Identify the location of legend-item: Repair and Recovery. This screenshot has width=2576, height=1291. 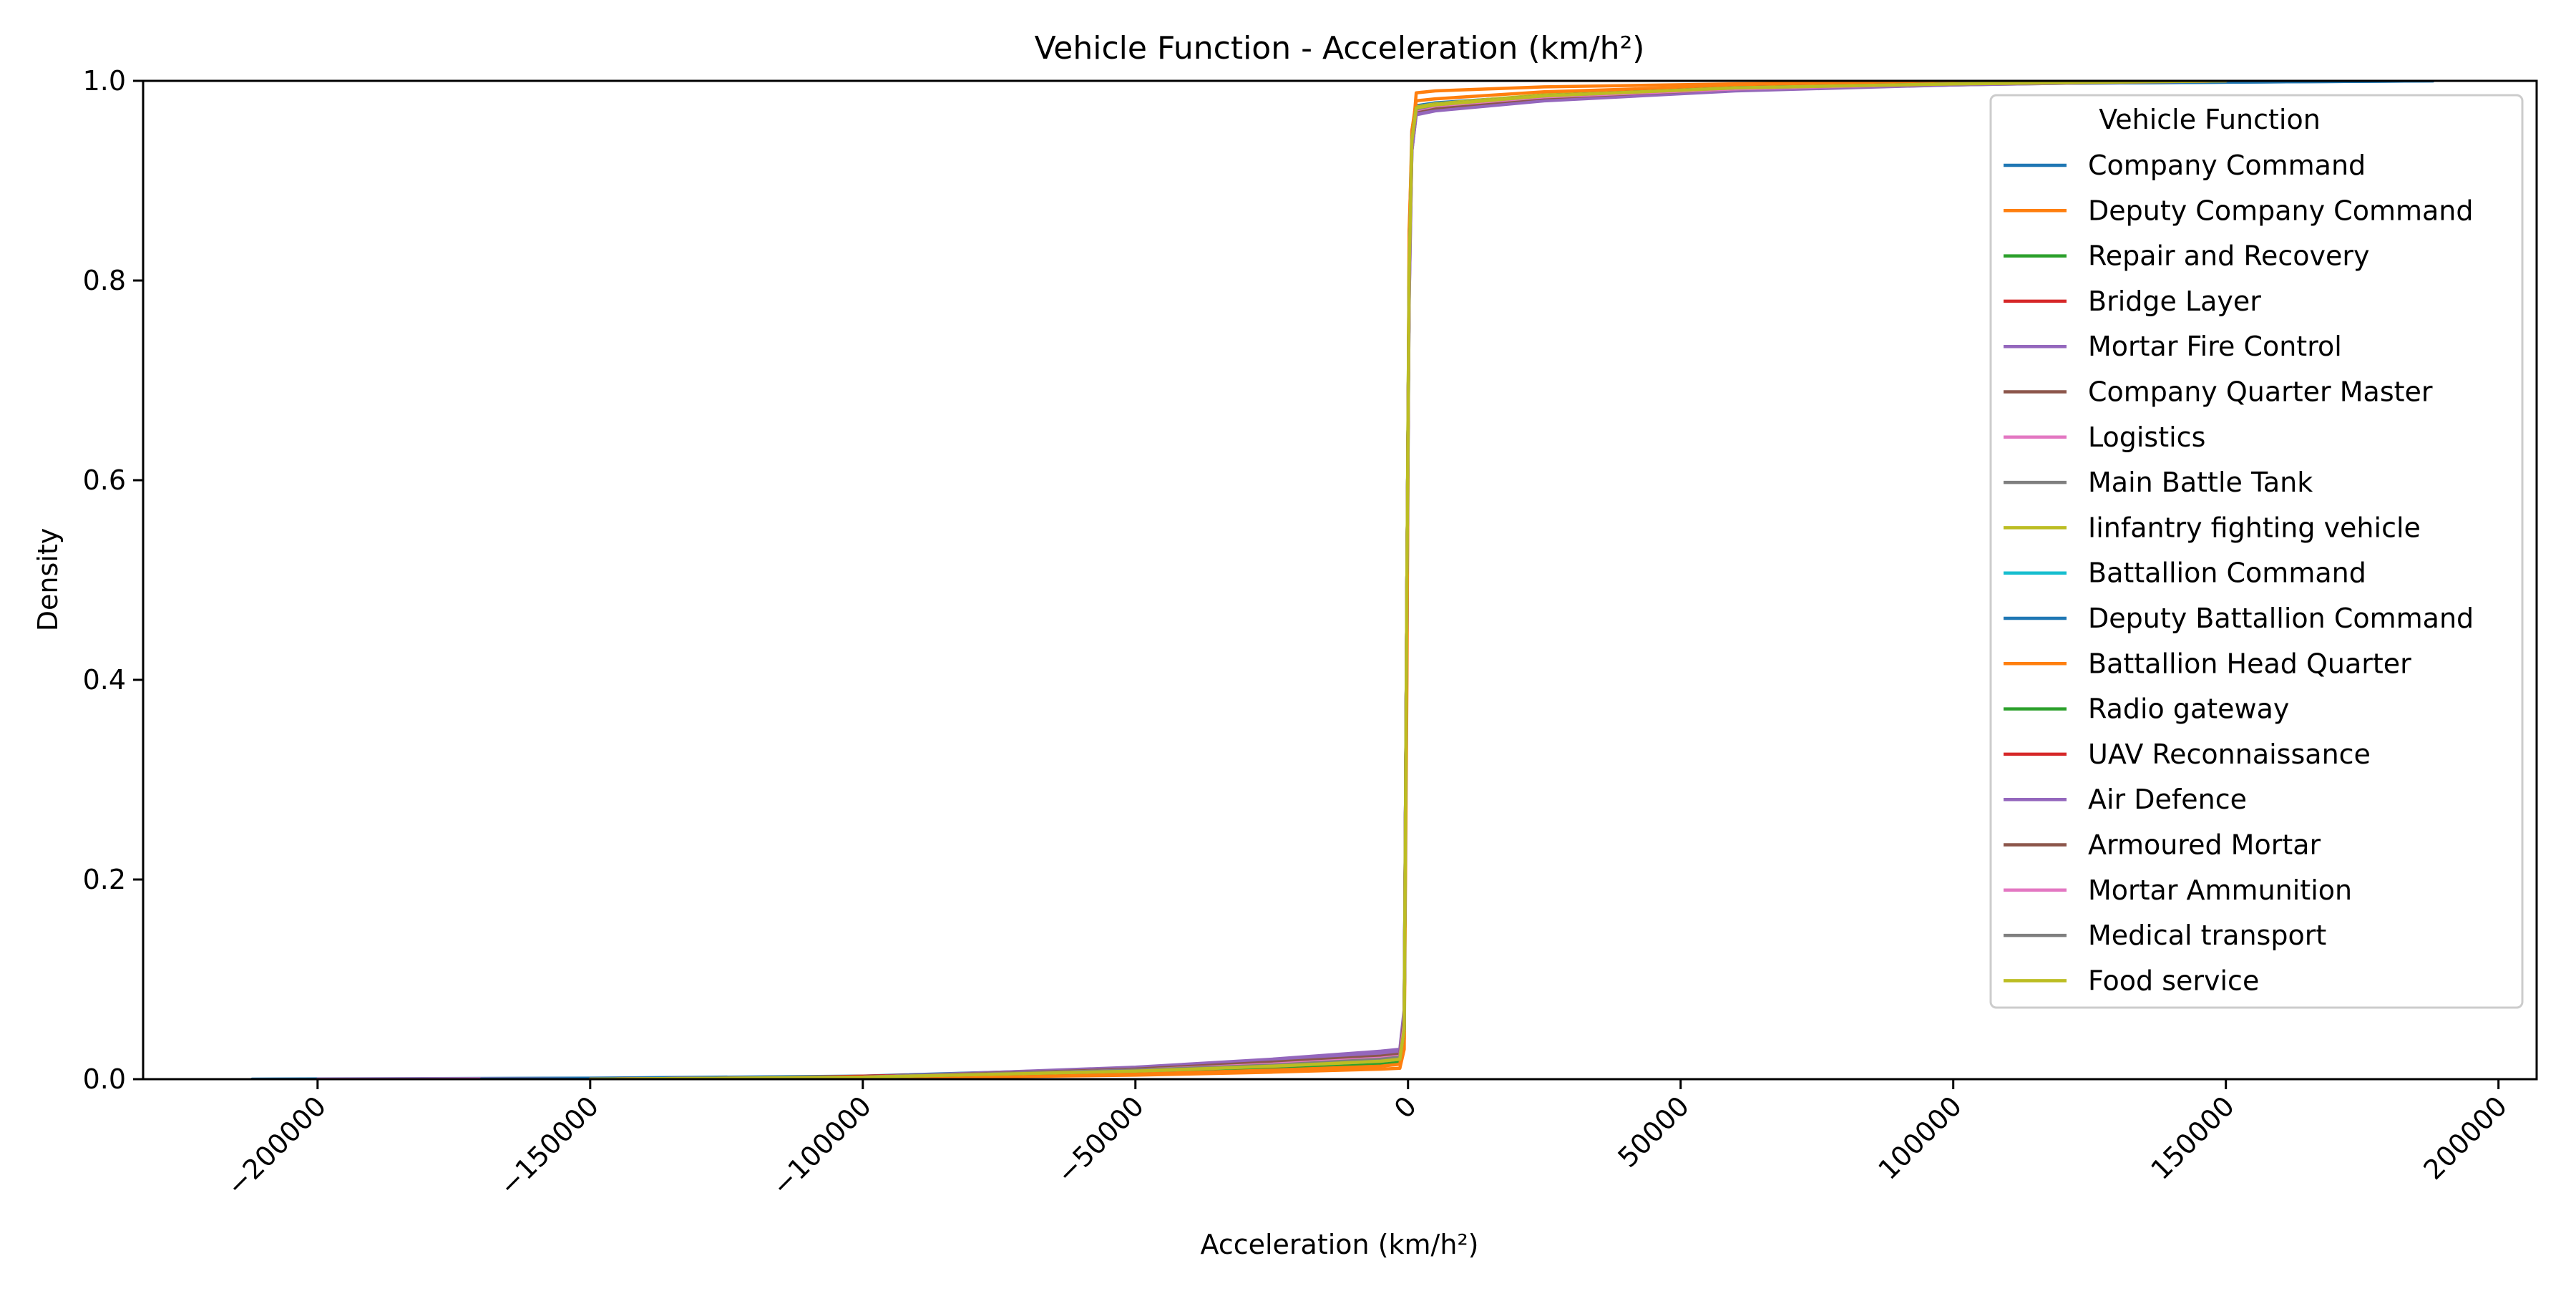
(2187, 256).